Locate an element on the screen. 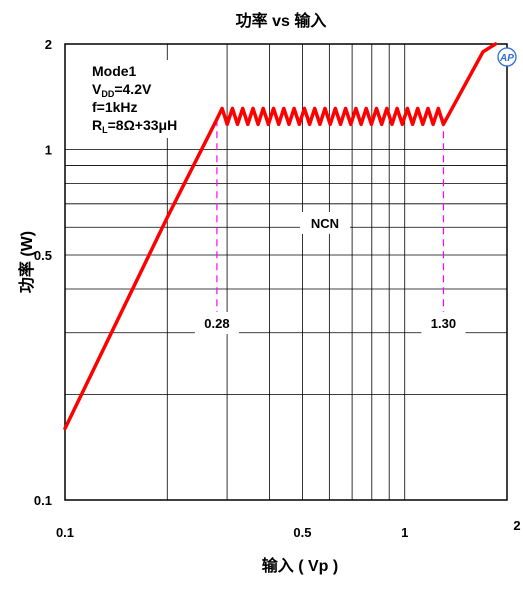  info-vdd: VDD=4.2V is located at coordinates (122, 90).